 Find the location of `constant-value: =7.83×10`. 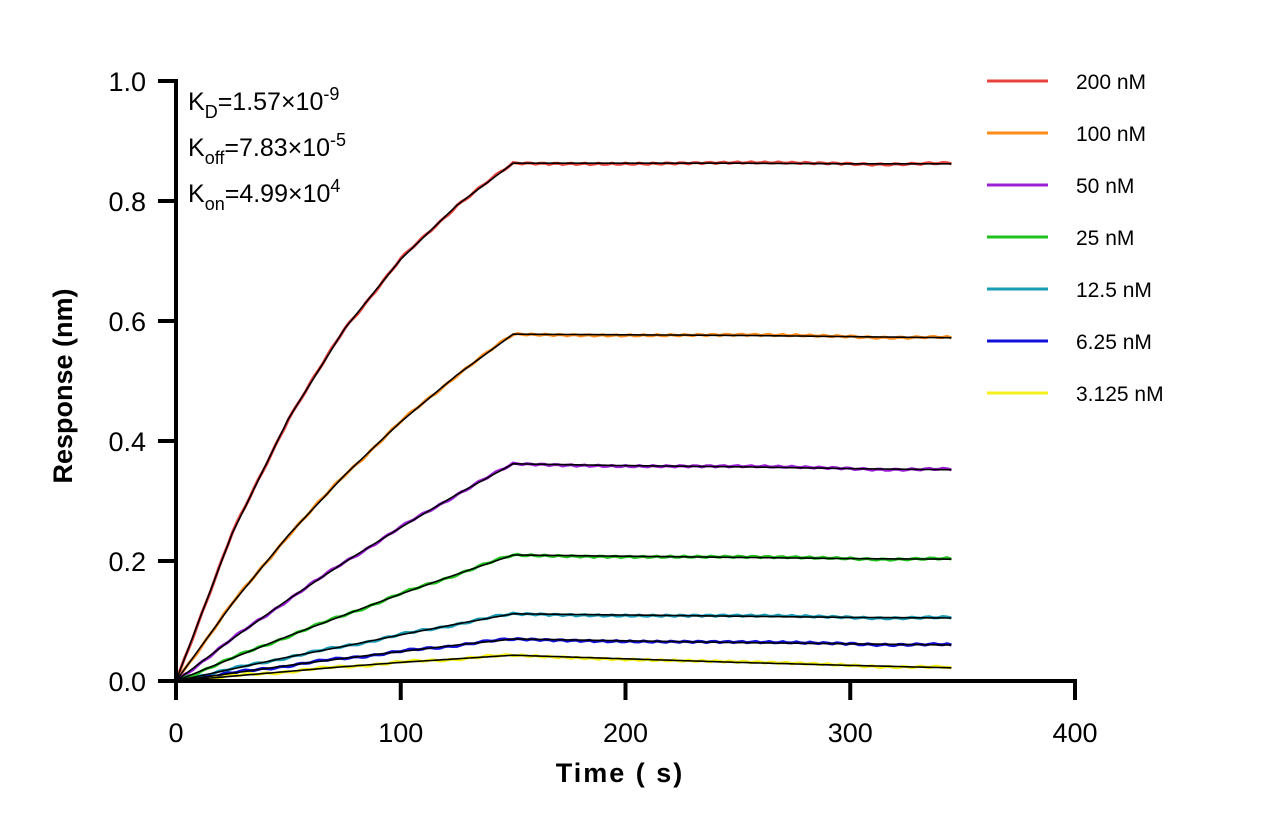

constant-value: =7.83×10 is located at coordinates (277, 148).